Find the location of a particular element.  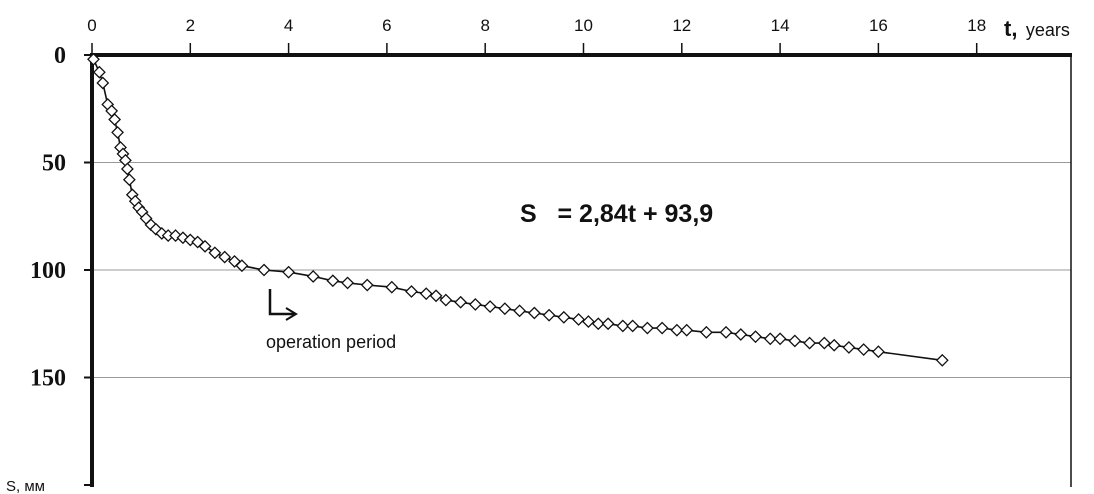

x-tick-label-6: 6 is located at coordinates (386, 25).